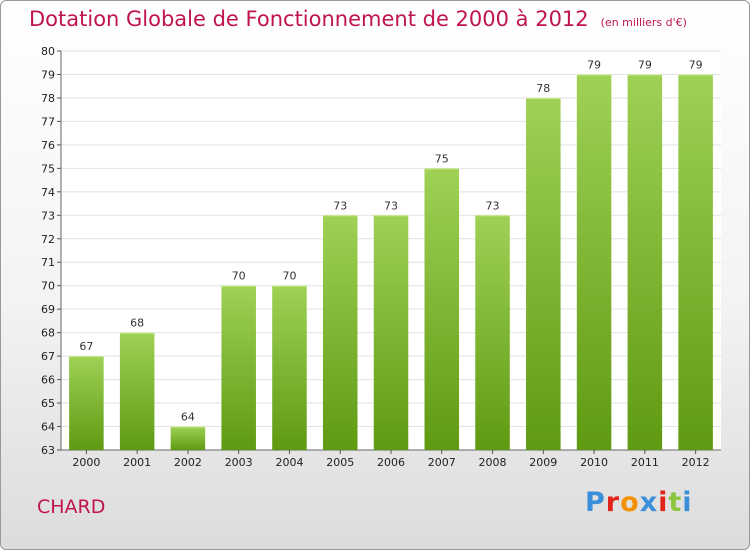 The height and width of the screenshot is (550, 750). What do you see at coordinates (493, 462) in the screenshot?
I see `x-tick-label: 2008` at bounding box center [493, 462].